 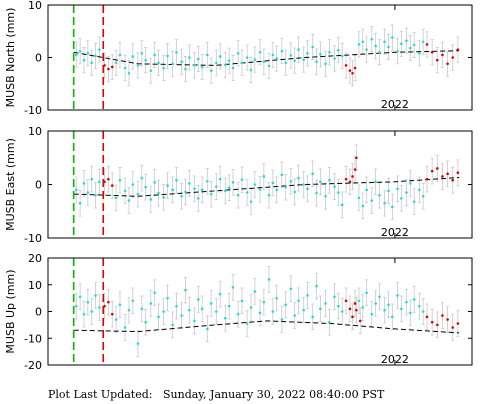 I want to click on y-tick-label: 0, so click(x=38, y=58).